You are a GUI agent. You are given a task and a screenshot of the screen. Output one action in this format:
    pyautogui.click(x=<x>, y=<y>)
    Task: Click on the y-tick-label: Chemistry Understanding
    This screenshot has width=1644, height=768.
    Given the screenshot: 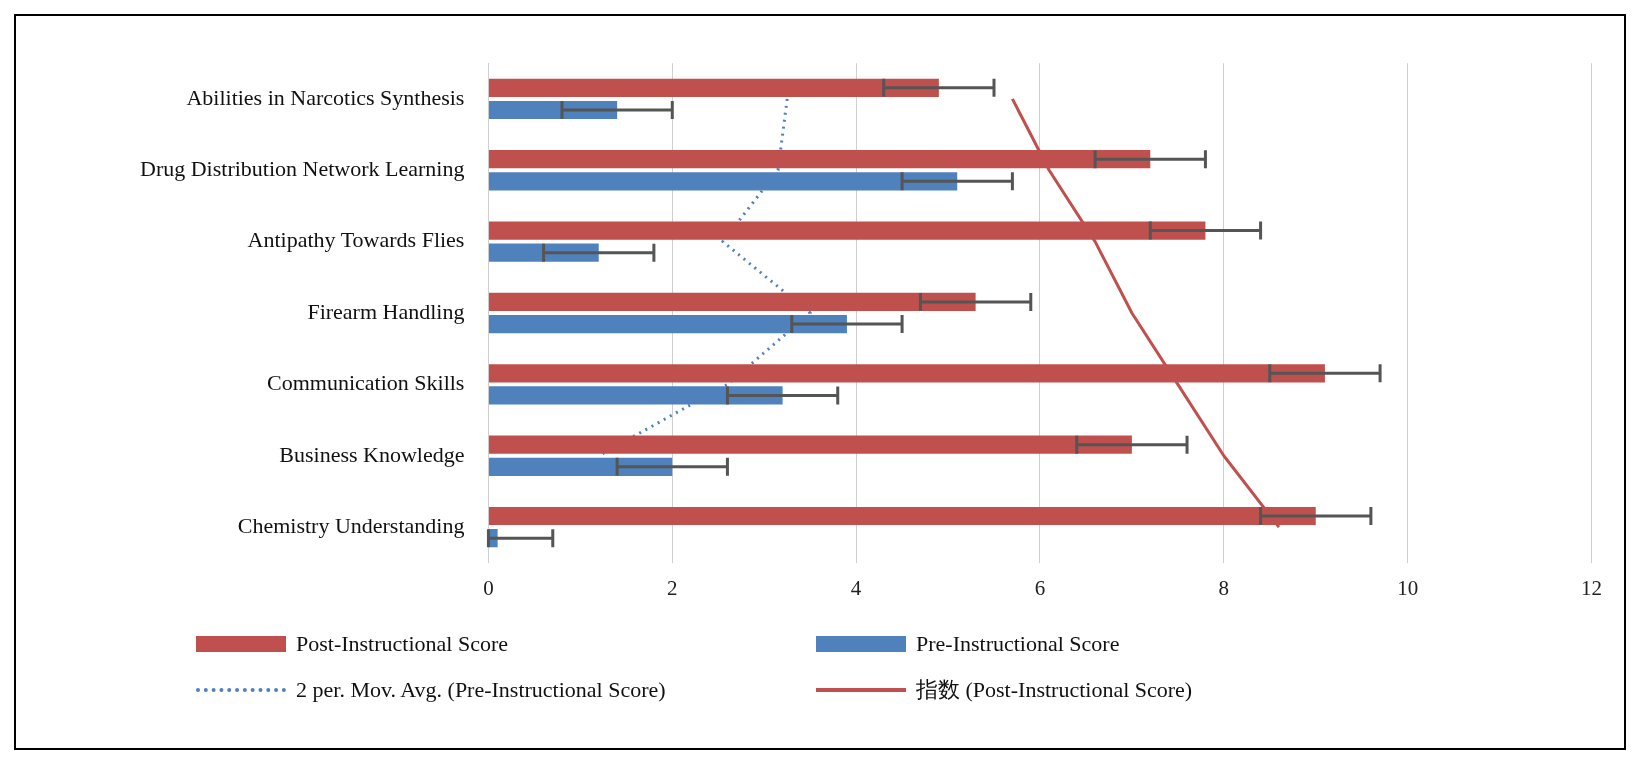 What is the action you would take?
    pyautogui.click(x=351, y=525)
    